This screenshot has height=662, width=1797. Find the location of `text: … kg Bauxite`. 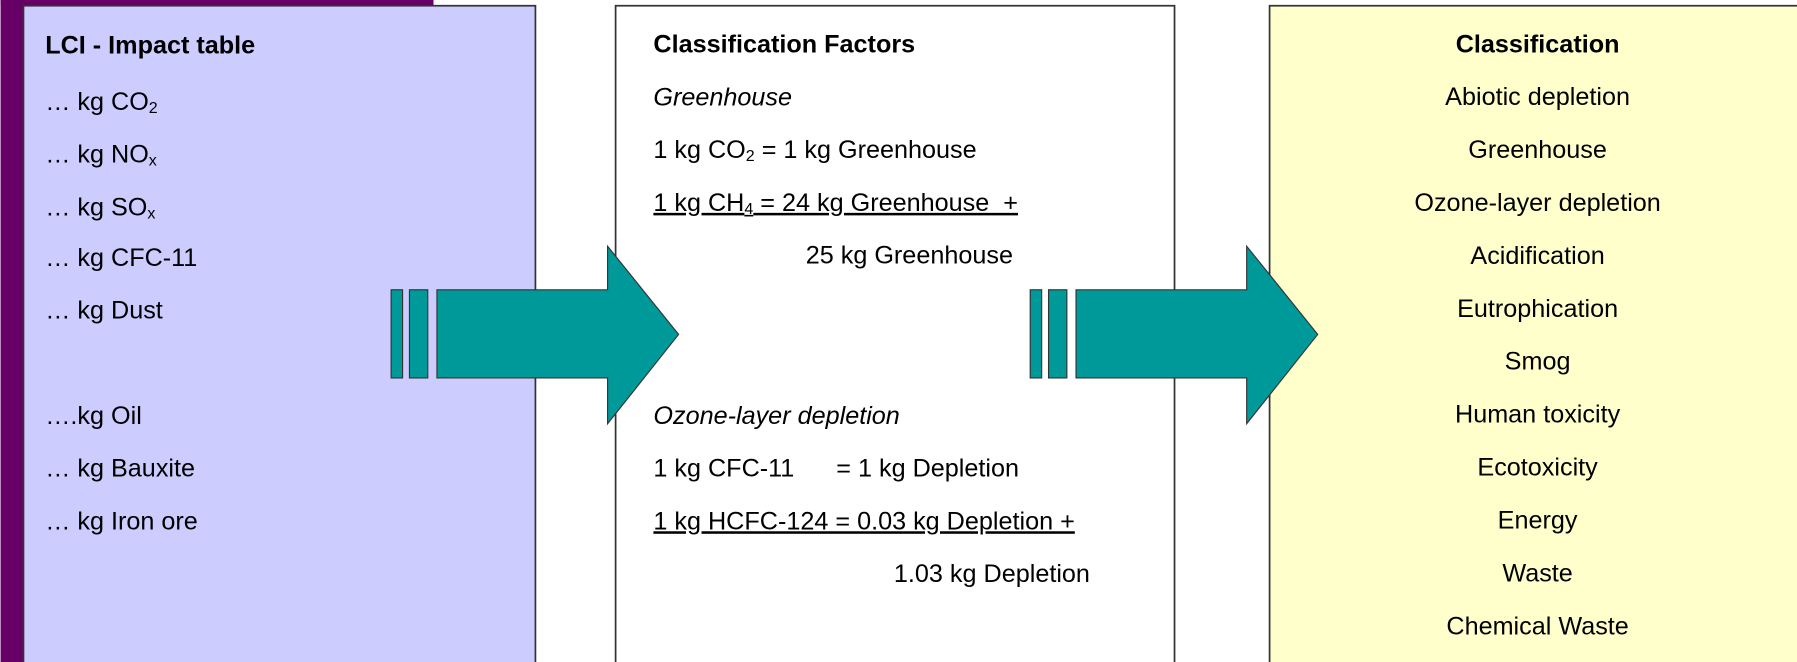

text: … kg Bauxite is located at coordinates (120, 468).